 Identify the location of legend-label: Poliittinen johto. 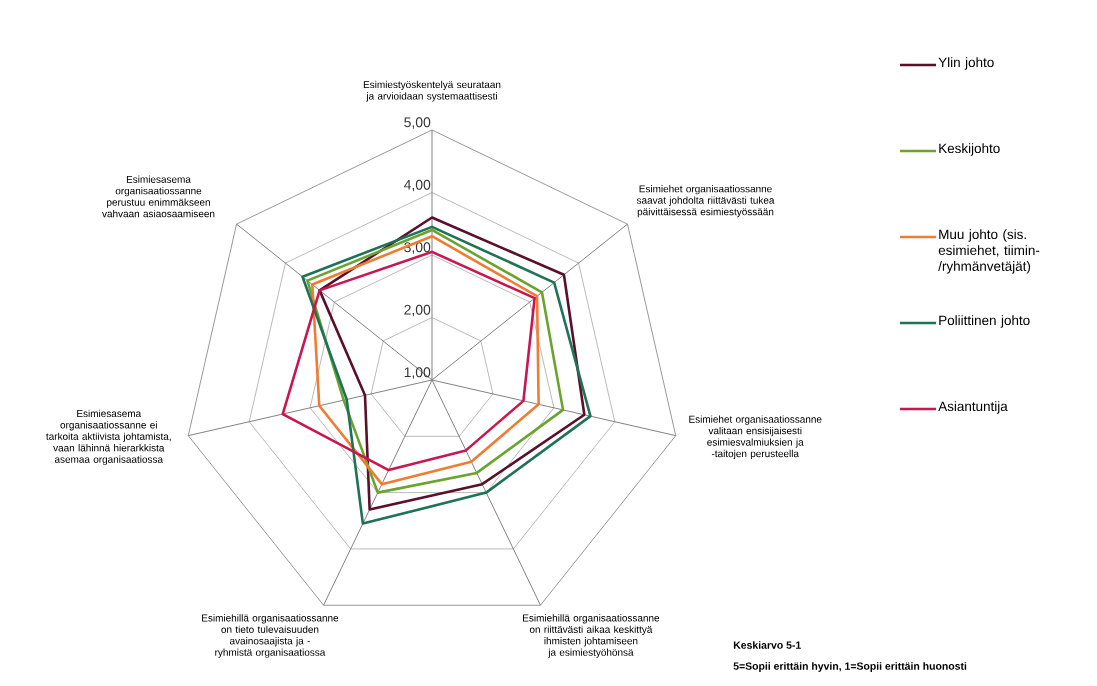
(984, 321).